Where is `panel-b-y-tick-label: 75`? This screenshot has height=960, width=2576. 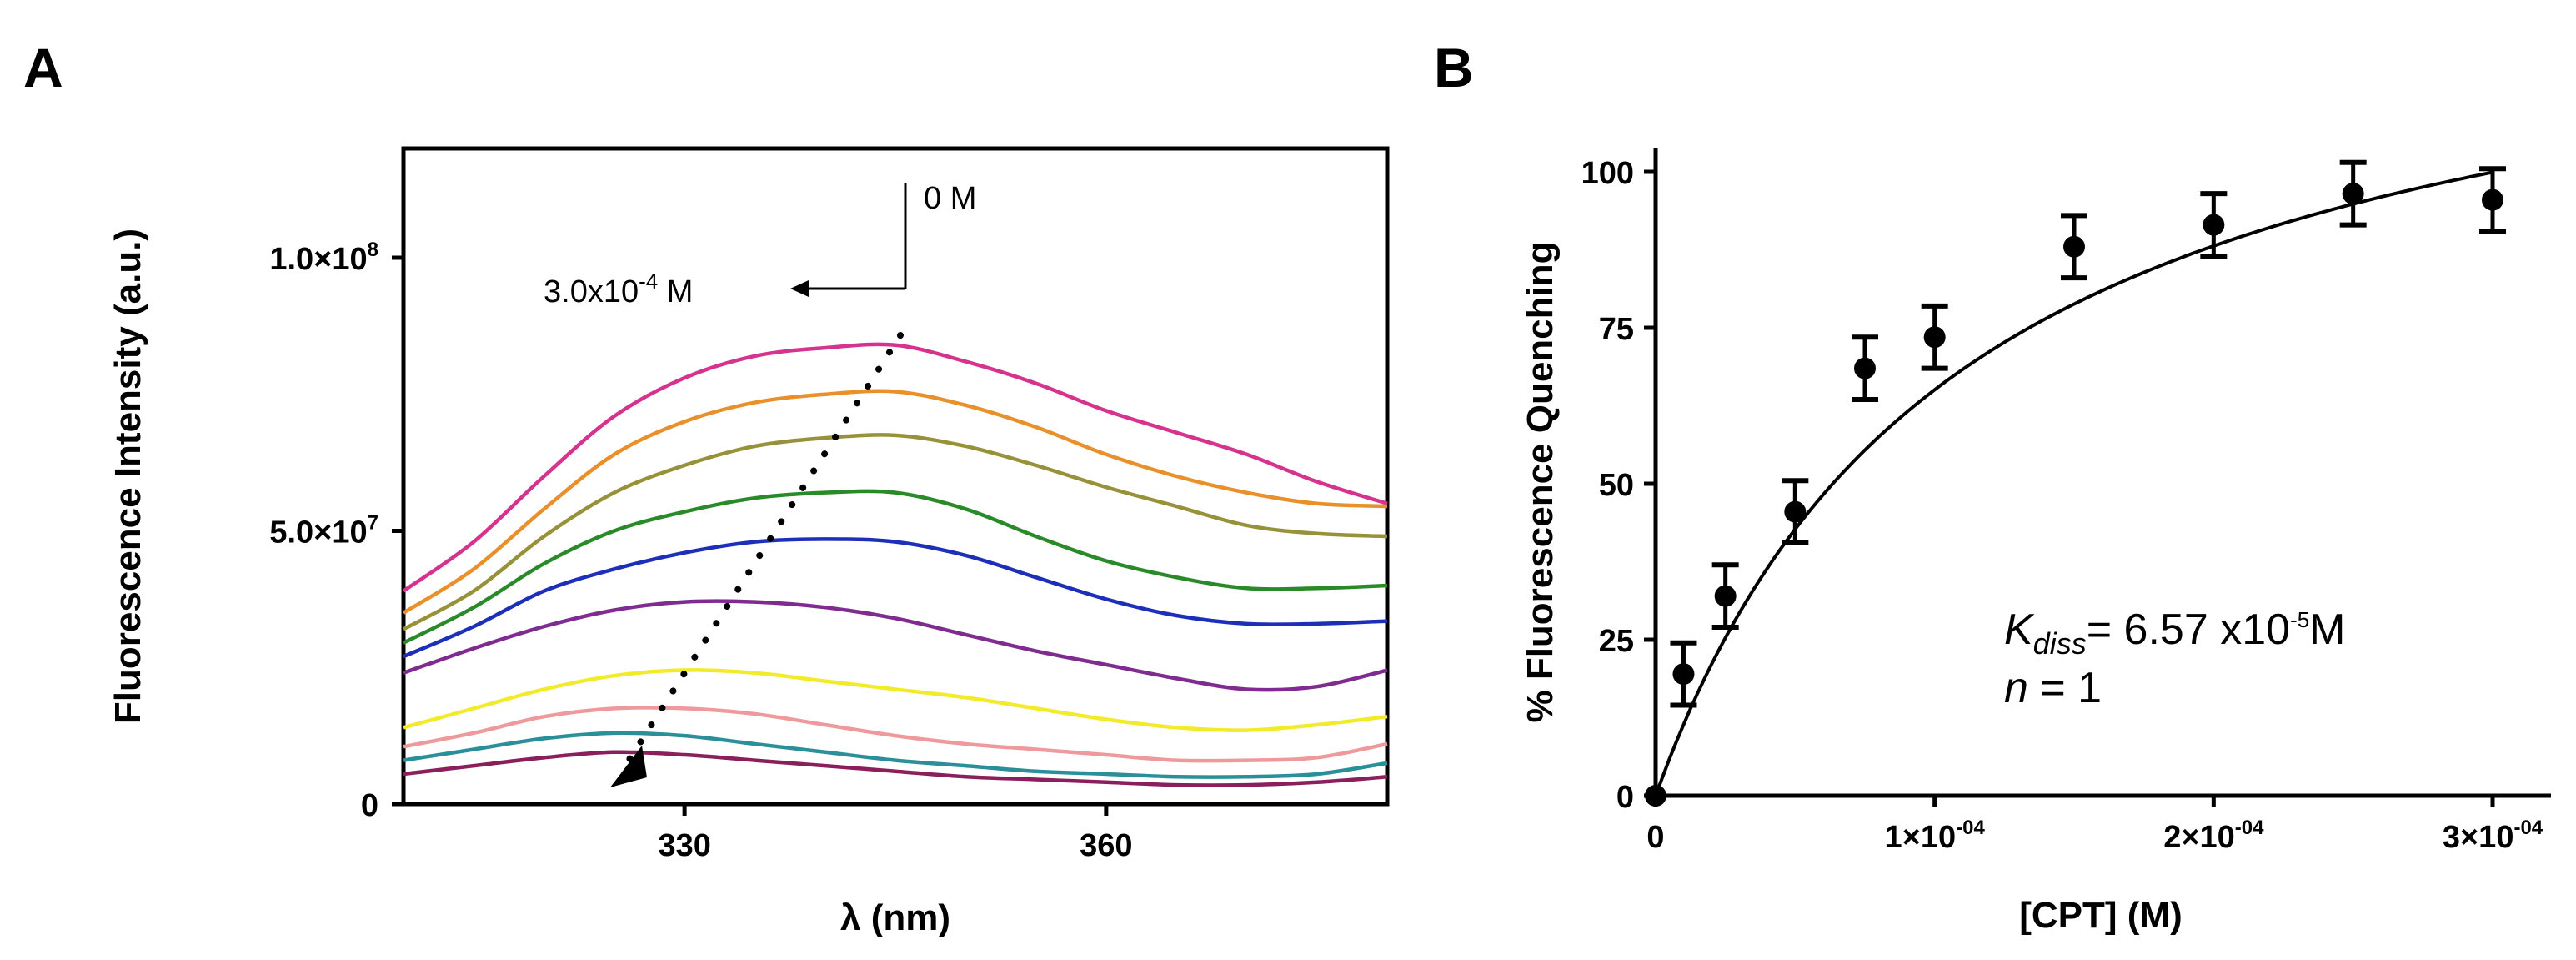 panel-b-y-tick-label: 75 is located at coordinates (1616, 329).